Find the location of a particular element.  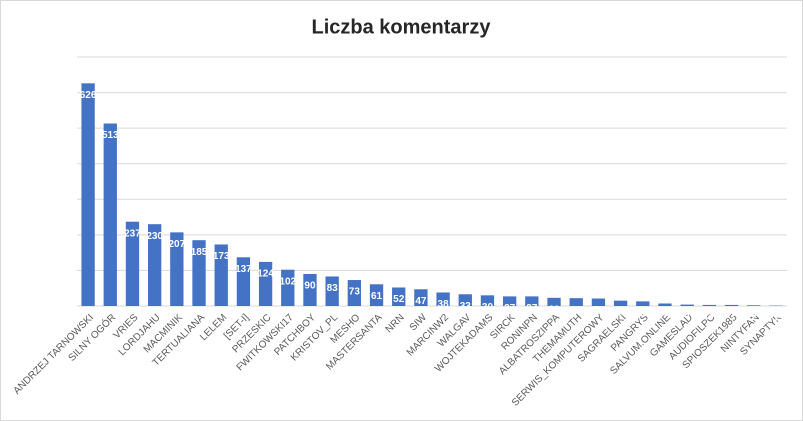

value-label: 90 is located at coordinates (310, 286).